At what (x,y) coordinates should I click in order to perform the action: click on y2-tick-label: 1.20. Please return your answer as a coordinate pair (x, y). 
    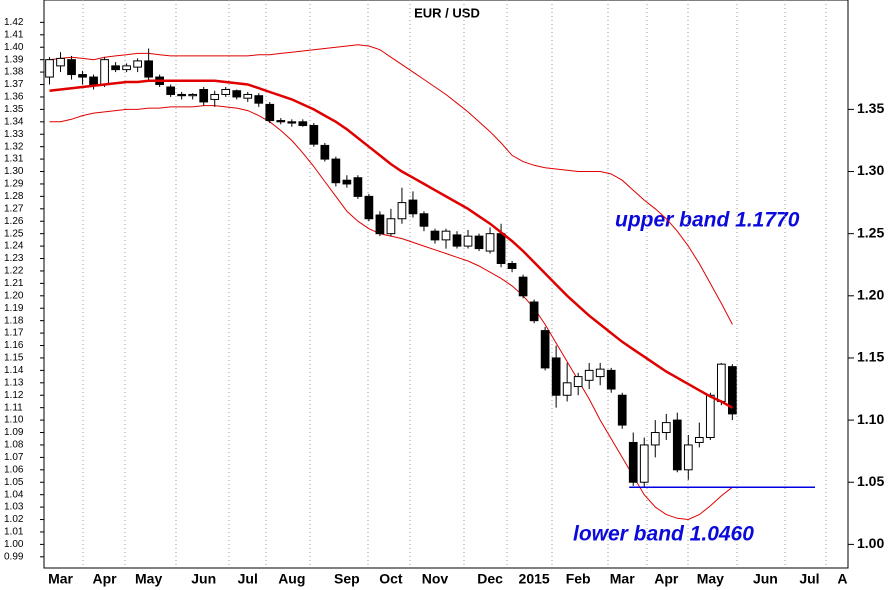
    Looking at the image, I should click on (870, 295).